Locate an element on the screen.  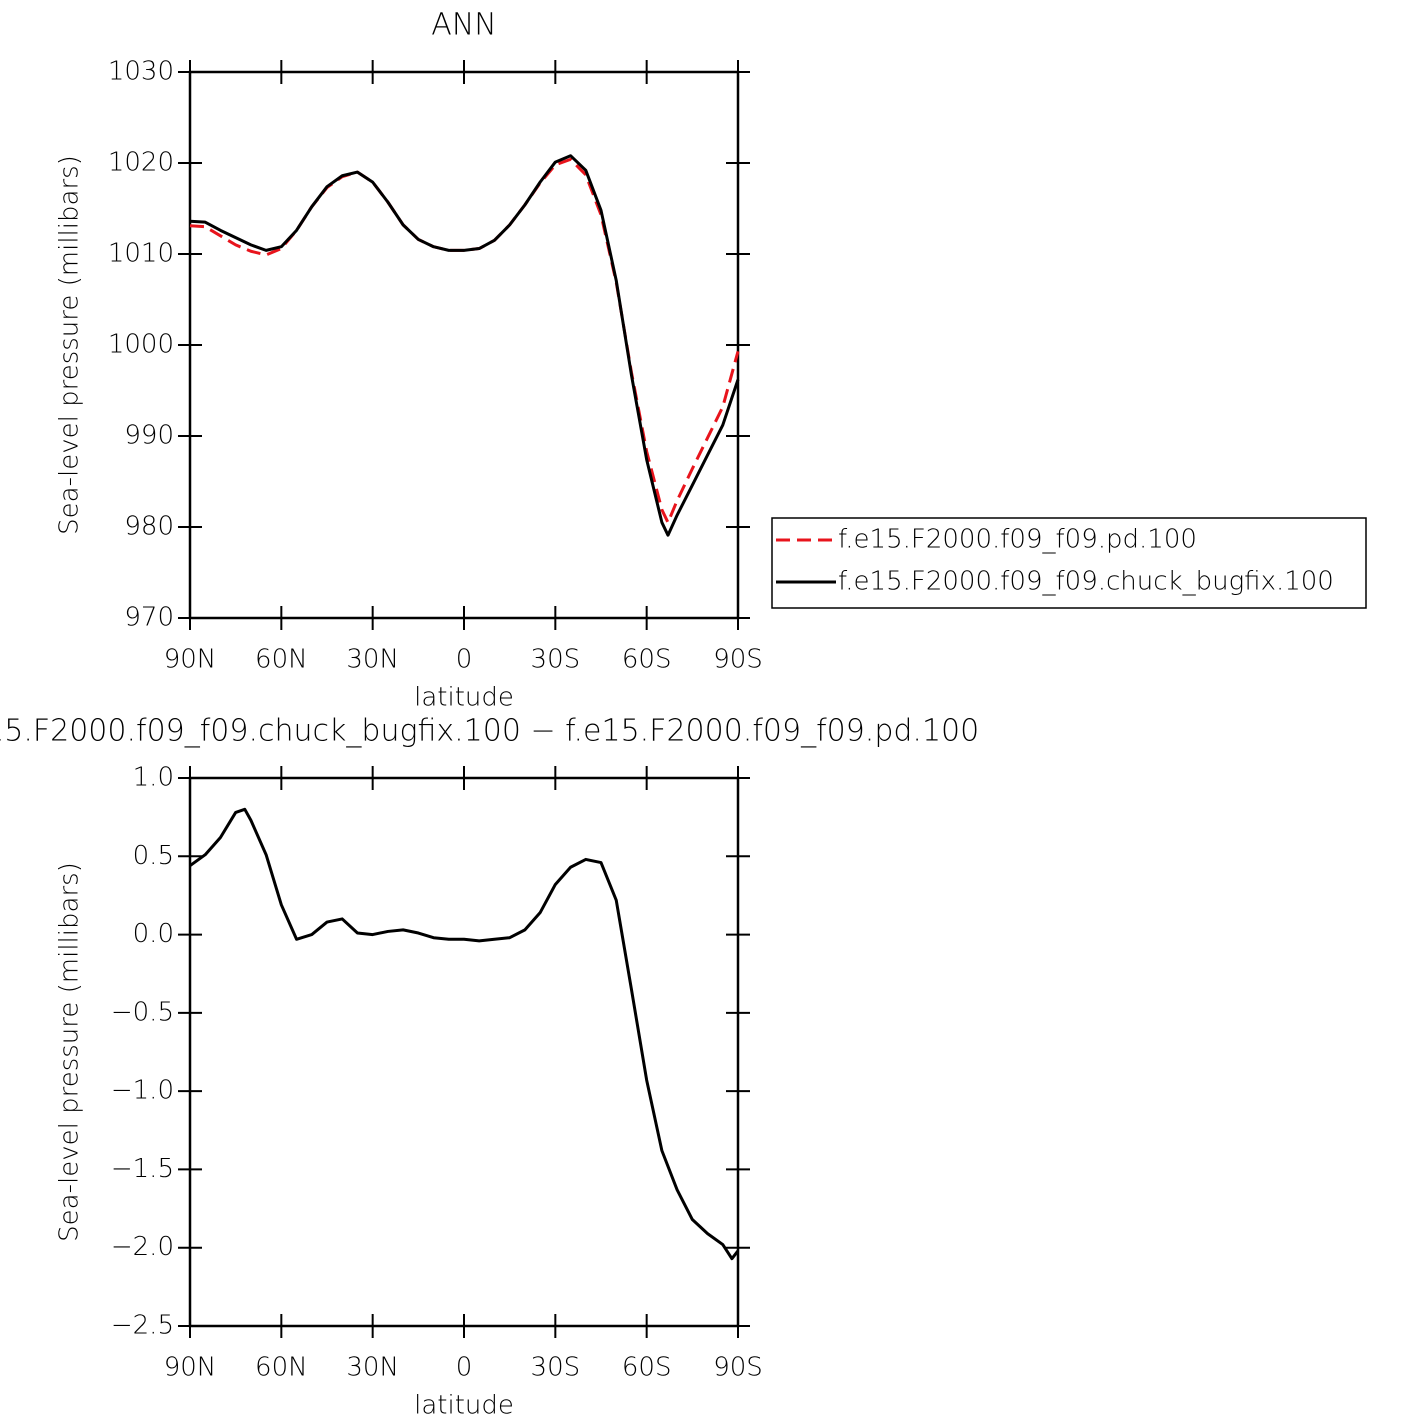
y-tick-label: −2.0 is located at coordinates (142, 1247).